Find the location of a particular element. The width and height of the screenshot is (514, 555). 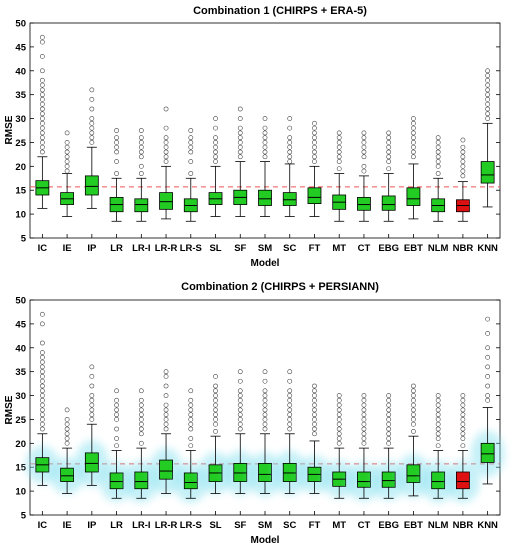

chart-1-xtick-label: IE is located at coordinates (67, 248).